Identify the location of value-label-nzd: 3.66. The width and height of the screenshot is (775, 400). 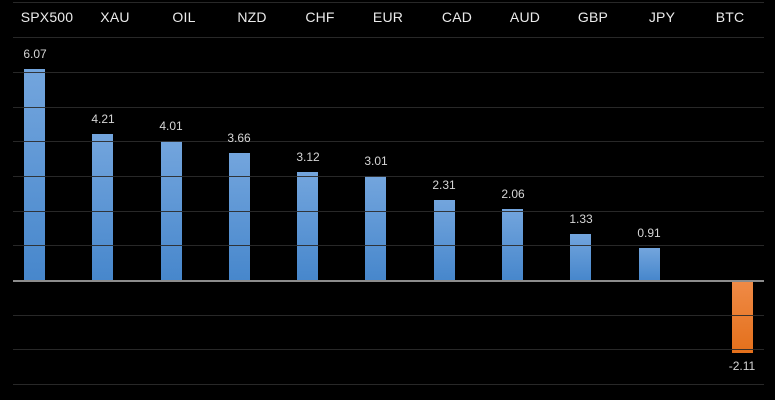
(239, 138).